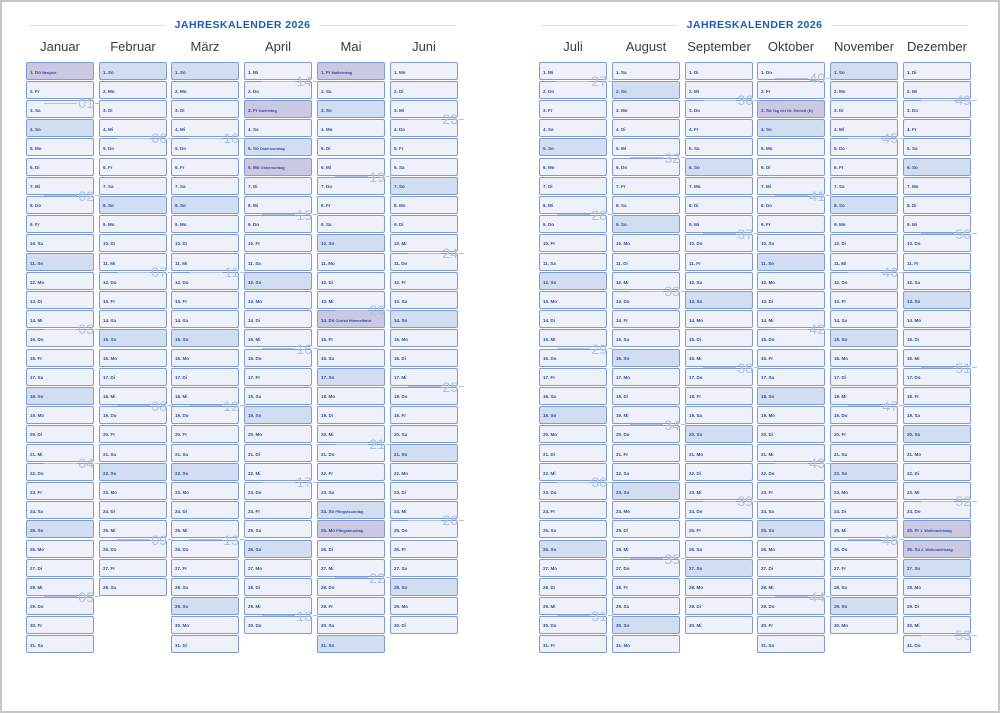 The height and width of the screenshot is (713, 1000). I want to click on day-label: 22. So, so click(181, 473).